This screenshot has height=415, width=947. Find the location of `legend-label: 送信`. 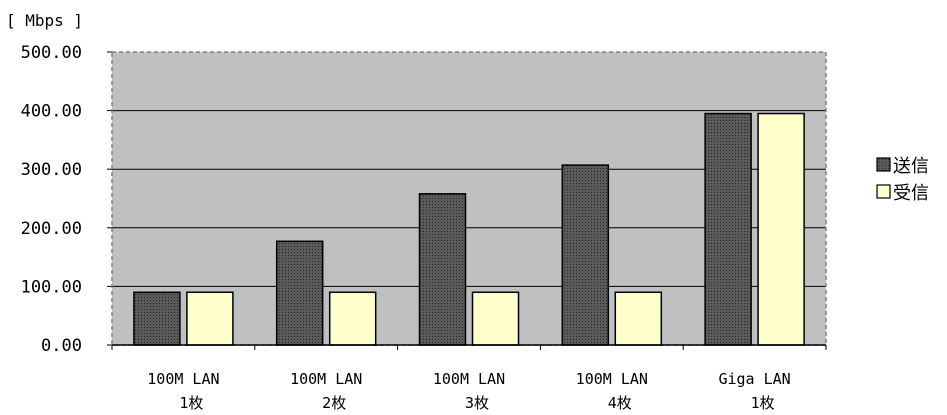

legend-label: 送信 is located at coordinates (911, 166).